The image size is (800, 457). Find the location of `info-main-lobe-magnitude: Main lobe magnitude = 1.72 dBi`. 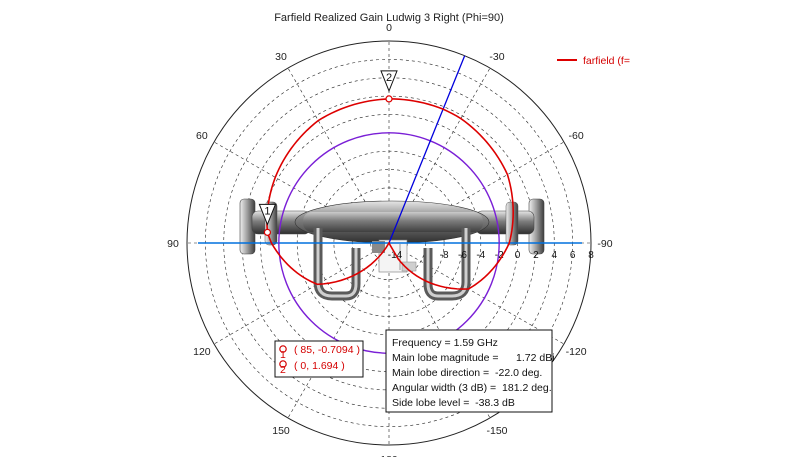

info-main-lobe-magnitude: Main lobe magnitude = 1.72 dBi is located at coordinates (473, 358).